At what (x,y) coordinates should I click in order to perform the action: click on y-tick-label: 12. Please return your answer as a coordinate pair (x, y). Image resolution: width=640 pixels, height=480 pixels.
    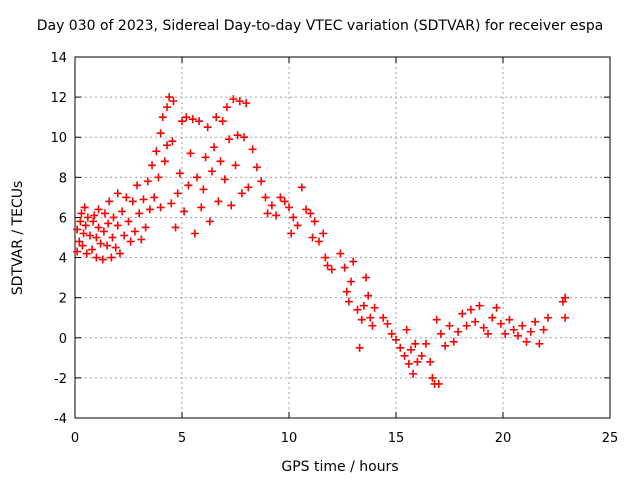
    Looking at the image, I should click on (58, 98).